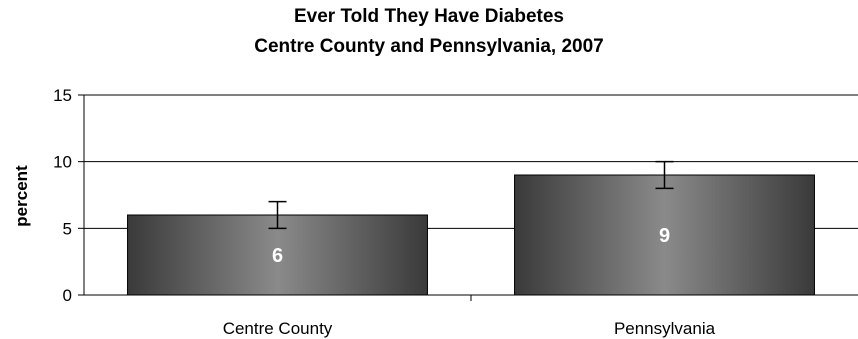 This screenshot has width=858, height=339. I want to click on y-axis-label: percent, so click(21, 196).